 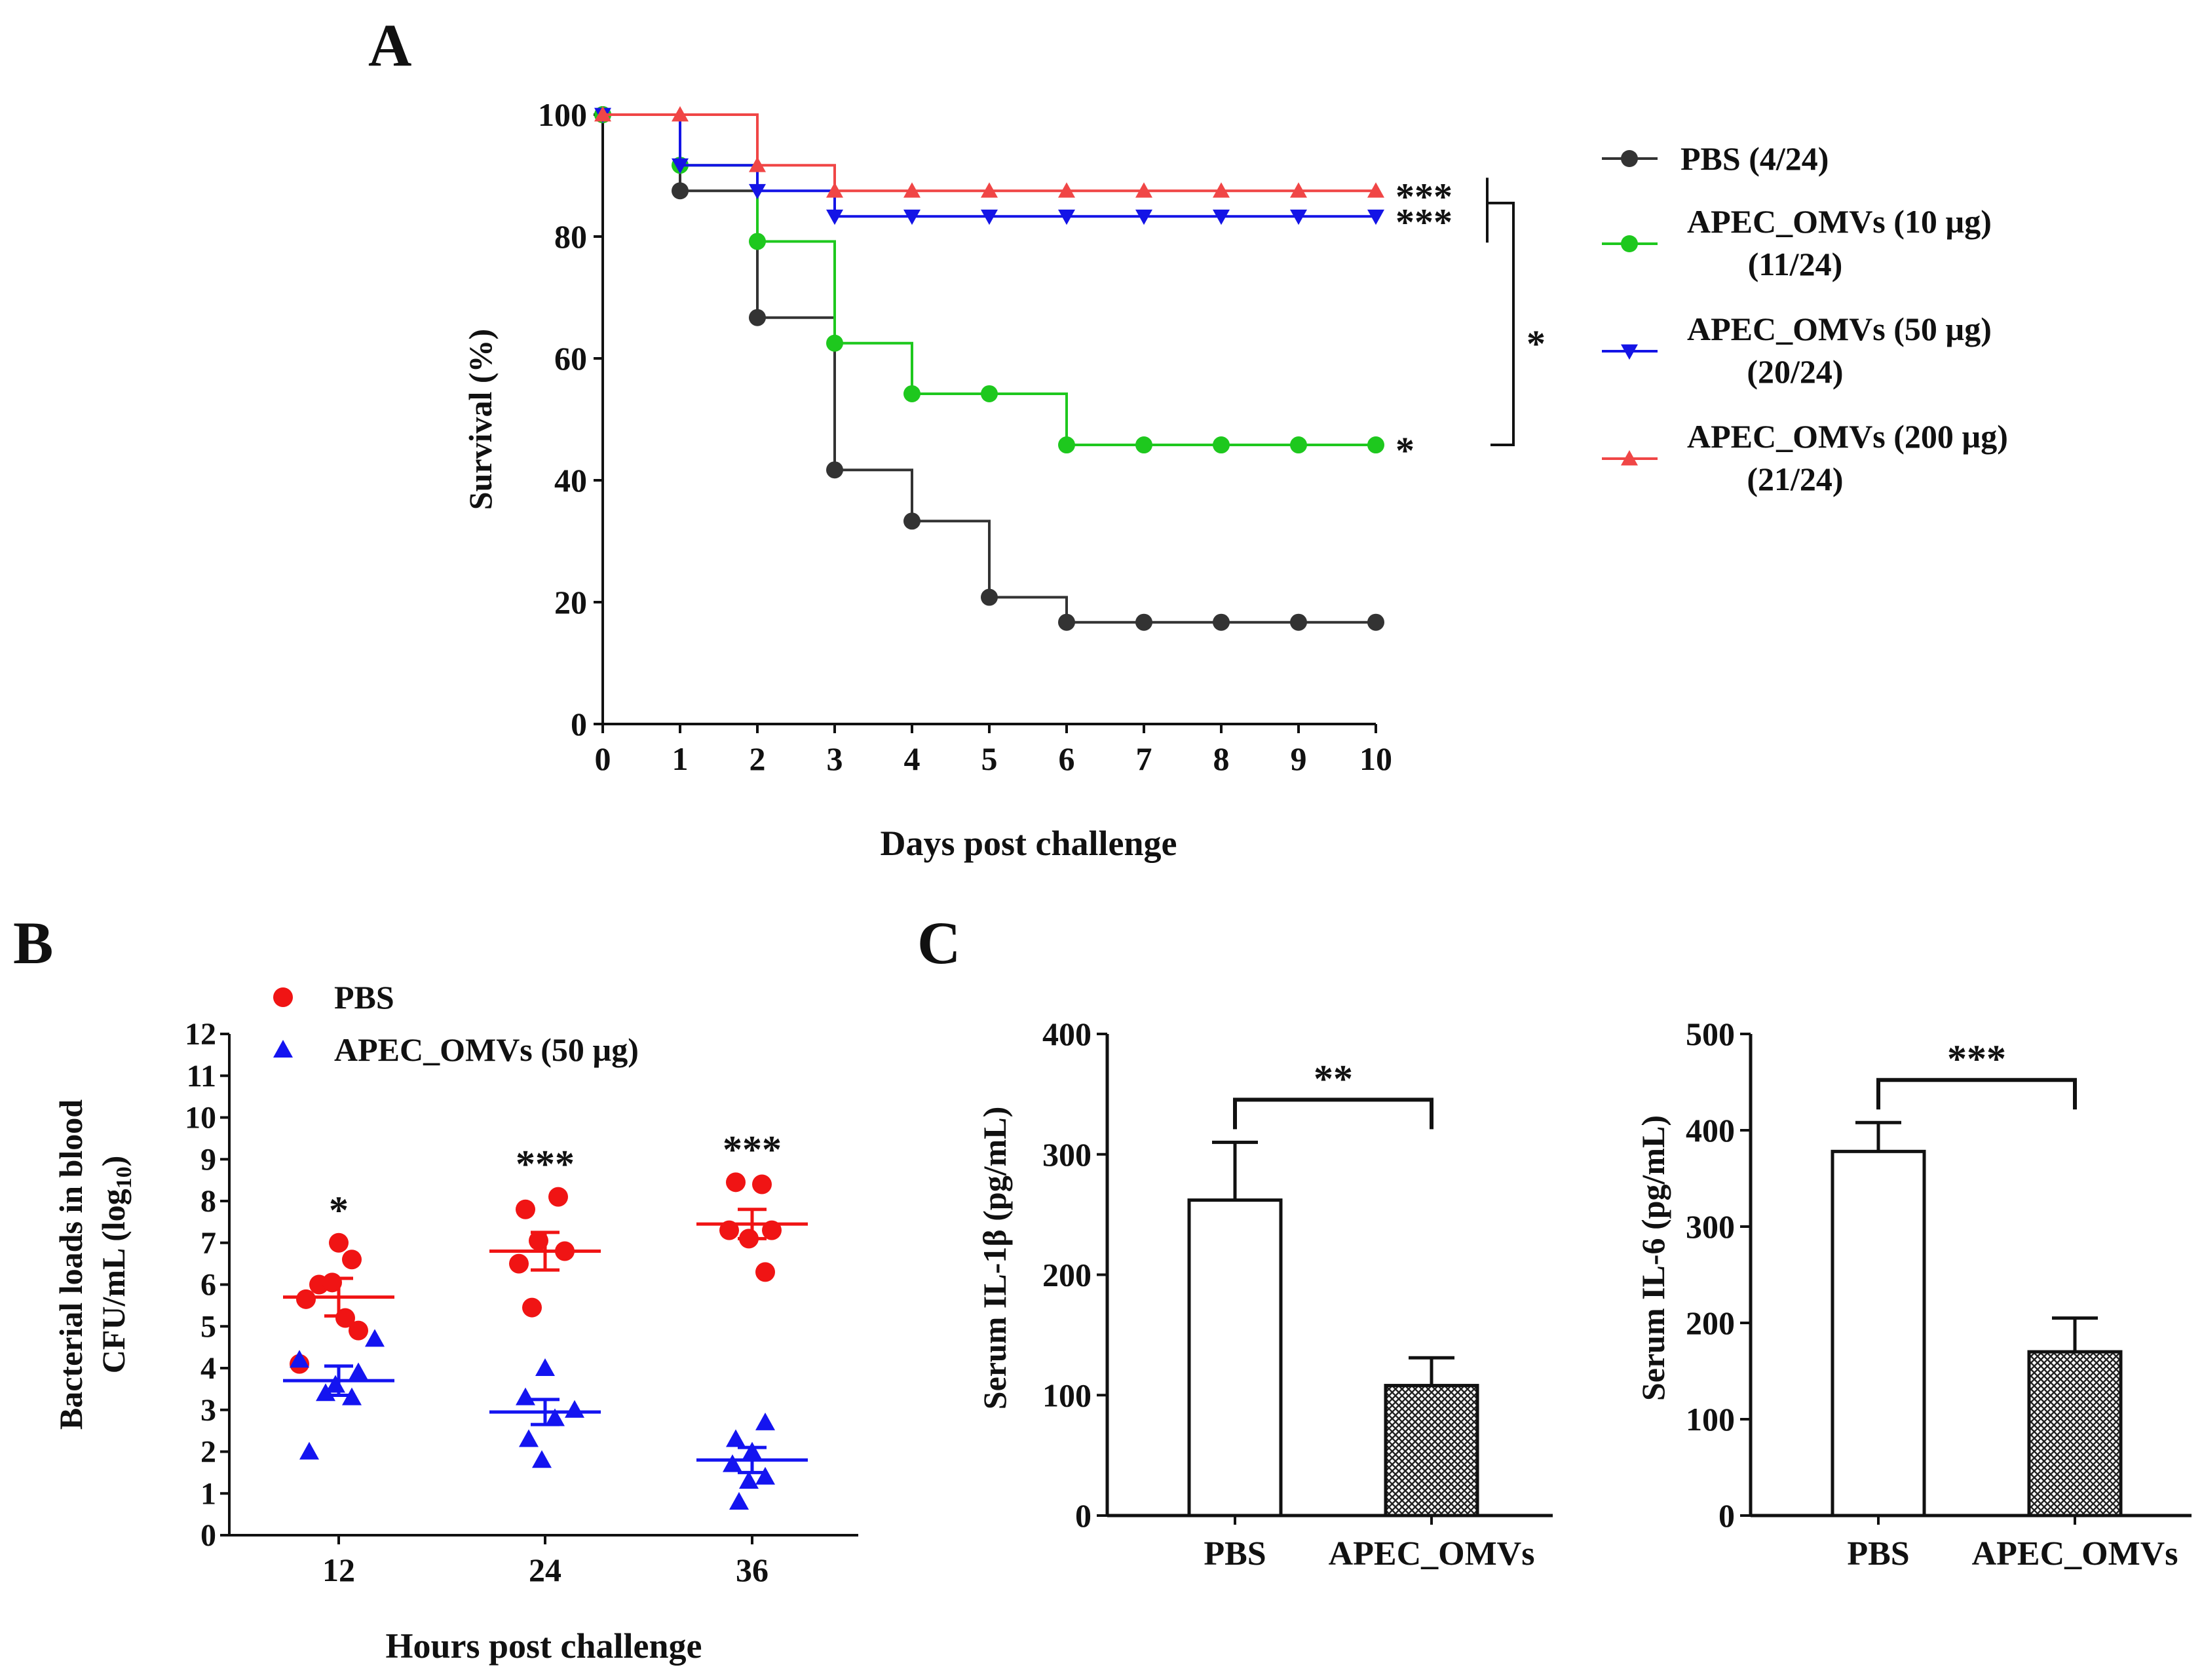 What do you see at coordinates (208, 1368) in the screenshot?
I see `panel-b-y-tick-label: 4` at bounding box center [208, 1368].